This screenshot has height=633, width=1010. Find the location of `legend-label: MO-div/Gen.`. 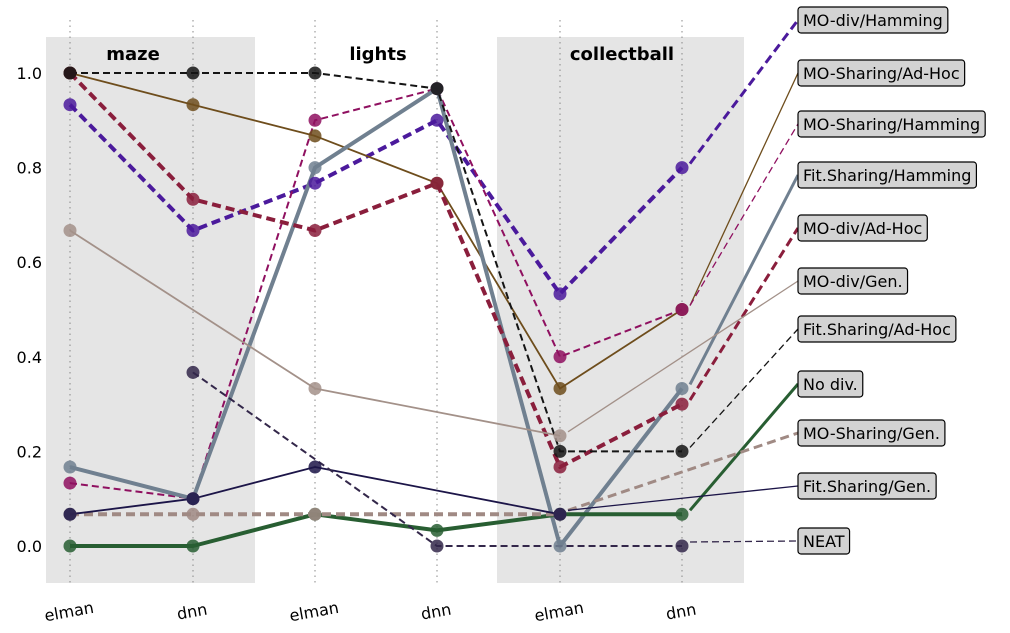

legend-label: MO-div/Gen. is located at coordinates (853, 281).